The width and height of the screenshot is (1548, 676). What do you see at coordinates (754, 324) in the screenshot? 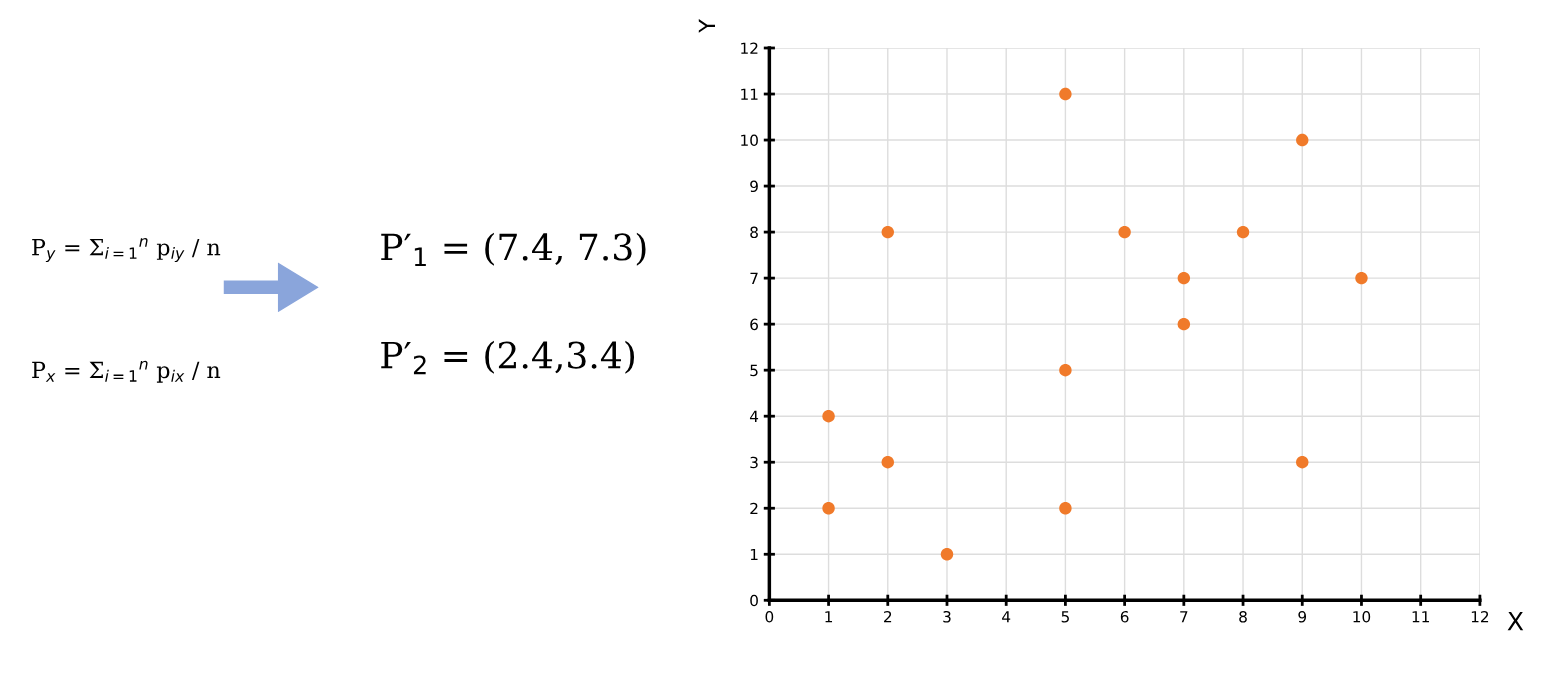
I see `y-tick-label: 6` at bounding box center [754, 324].